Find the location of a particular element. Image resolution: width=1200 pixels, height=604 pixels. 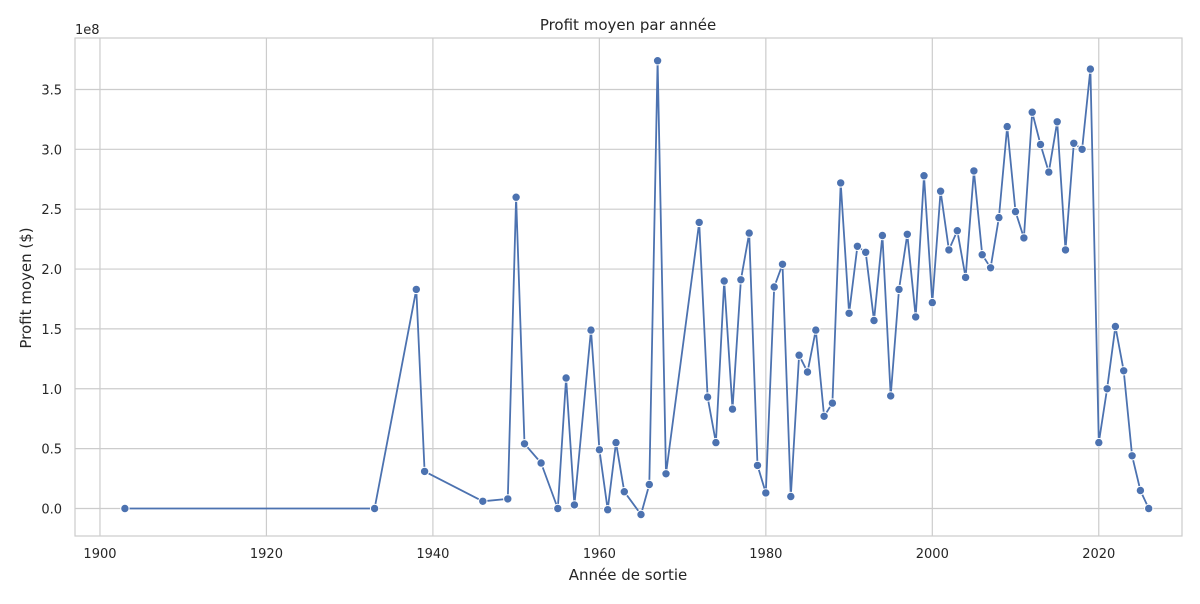

x-tick-label: 1900 is located at coordinates (99, 554).